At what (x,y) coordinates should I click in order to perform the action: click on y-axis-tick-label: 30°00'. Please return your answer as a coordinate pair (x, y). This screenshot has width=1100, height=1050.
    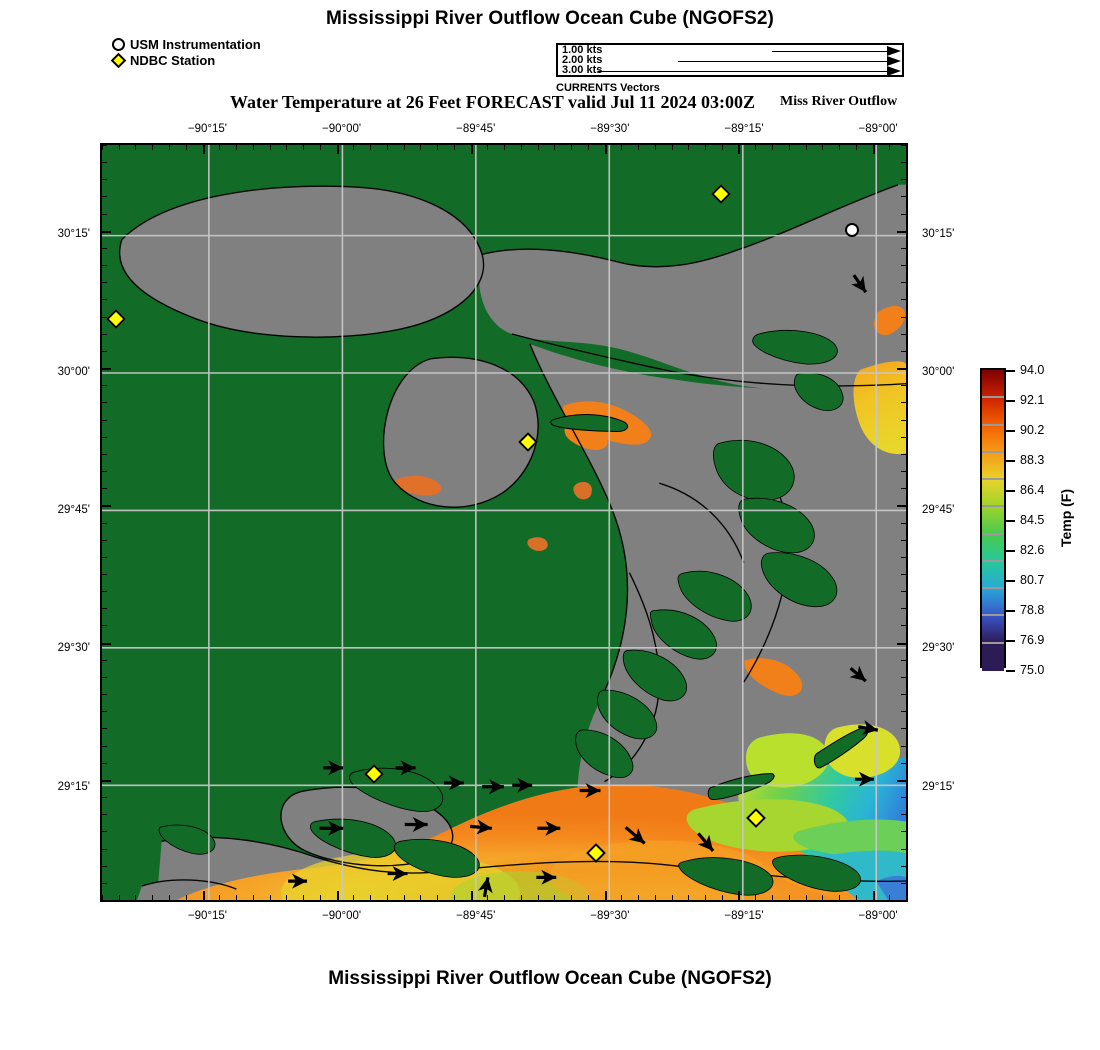
    Looking at the image, I should click on (73, 372).